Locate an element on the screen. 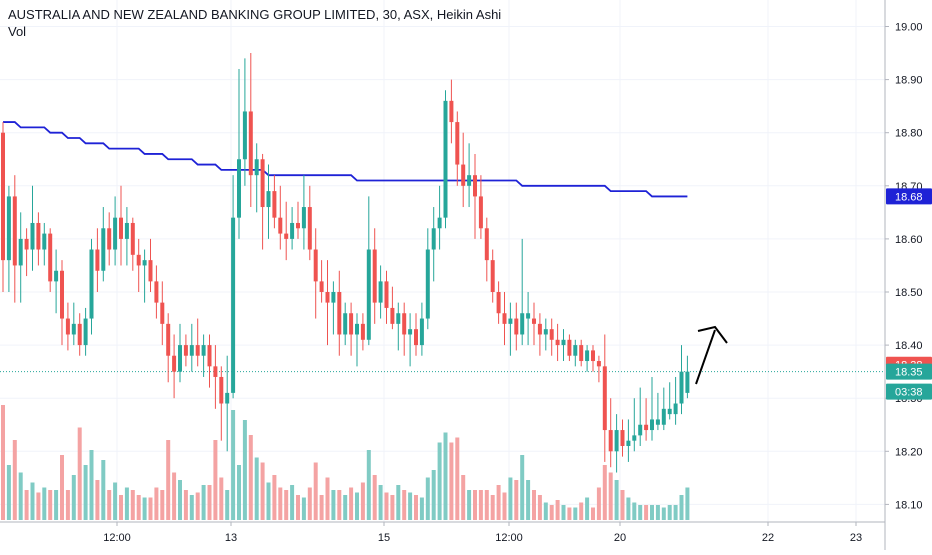 The image size is (932, 555). price-tick-label: 18.40 is located at coordinates (909, 346).